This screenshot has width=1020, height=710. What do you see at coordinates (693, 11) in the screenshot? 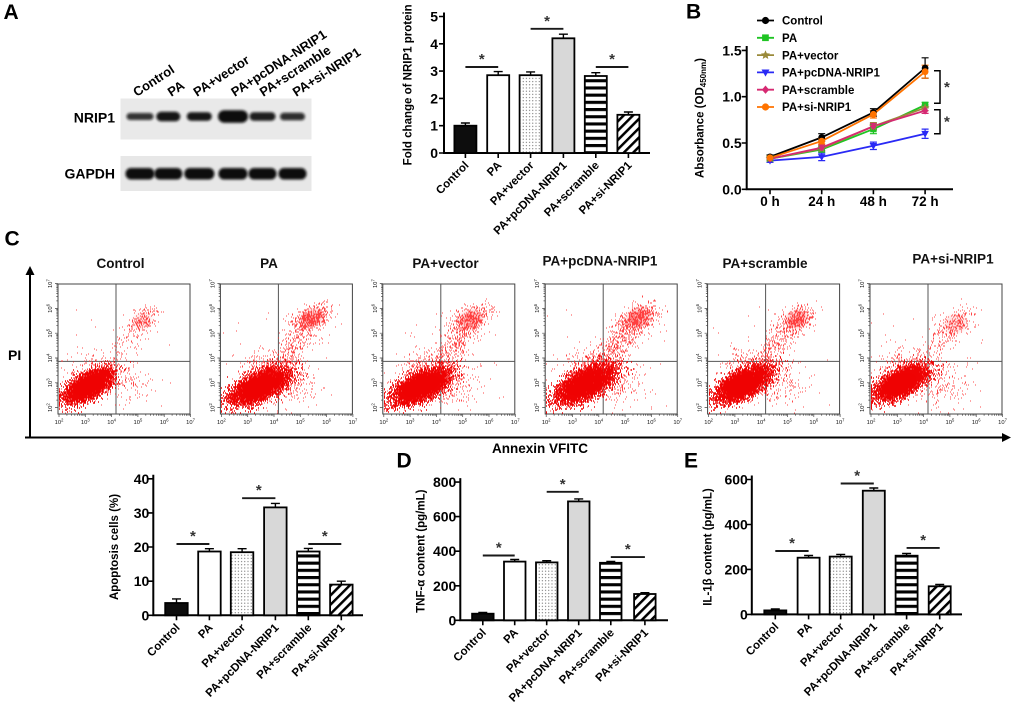
I see `svg-text: B` at bounding box center [693, 11].